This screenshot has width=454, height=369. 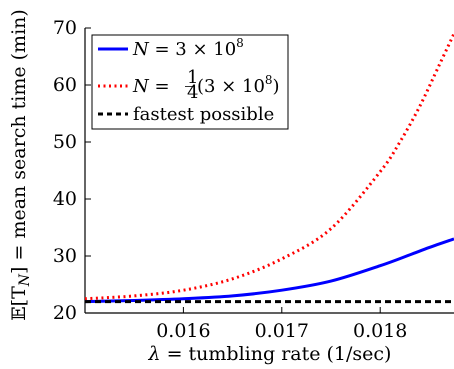 What do you see at coordinates (282, 331) in the screenshot?
I see `x-tick-label-1: 0.017` at bounding box center [282, 331].